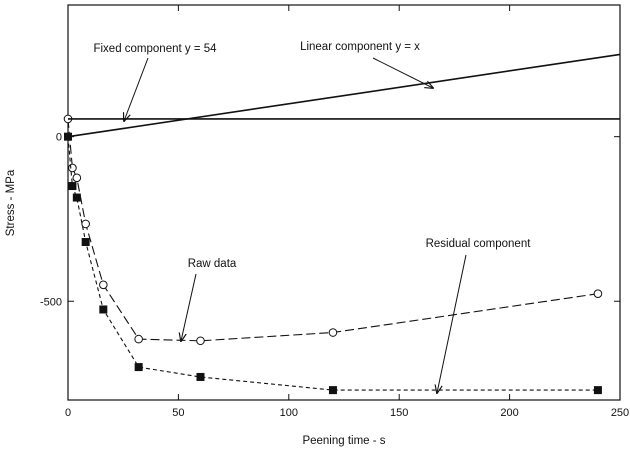 The width and height of the screenshot is (630, 451). Describe the element at coordinates (479, 244) in the screenshot. I see `annotation-label: Residual component` at that location.